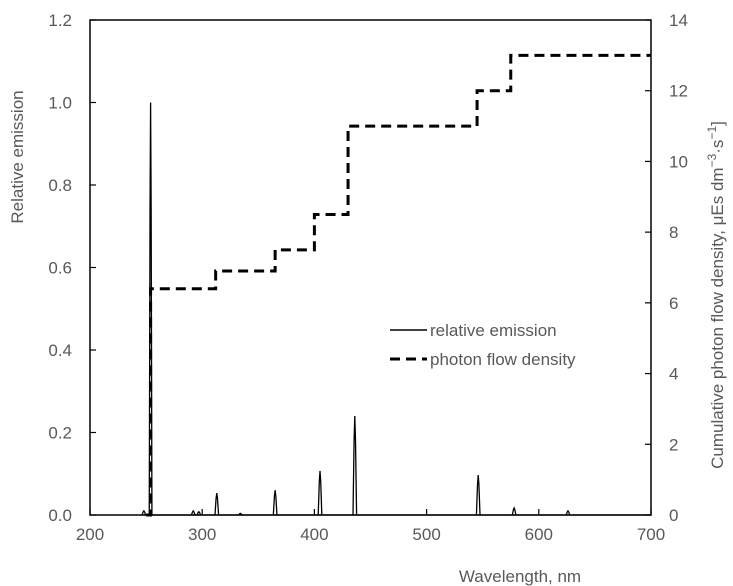 This screenshot has height=586, width=733. What do you see at coordinates (712, 160) in the screenshot?
I see `y2-axis-title-exp1: −3` at bounding box center [712, 160].